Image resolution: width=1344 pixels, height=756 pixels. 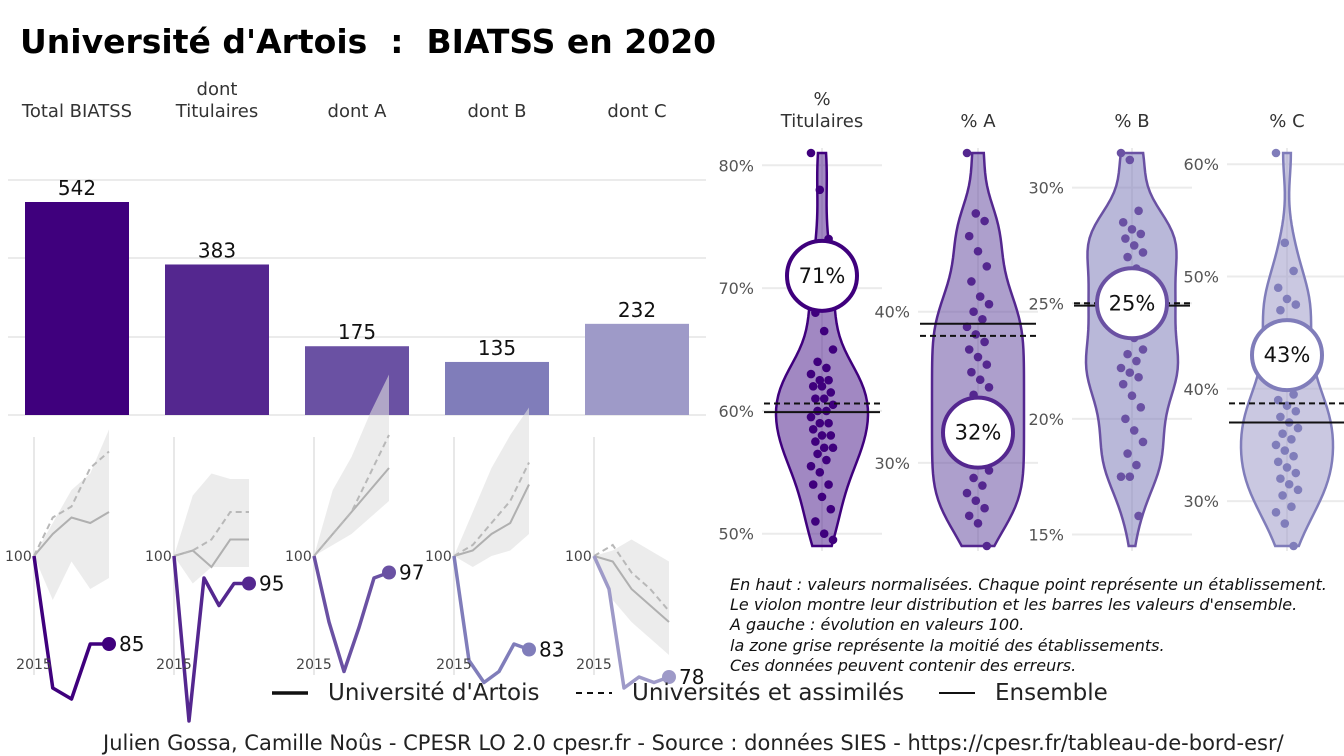 What do you see at coordinates (217, 250) in the screenshot?
I see `bar-value-label-1: 383` at bounding box center [217, 250].